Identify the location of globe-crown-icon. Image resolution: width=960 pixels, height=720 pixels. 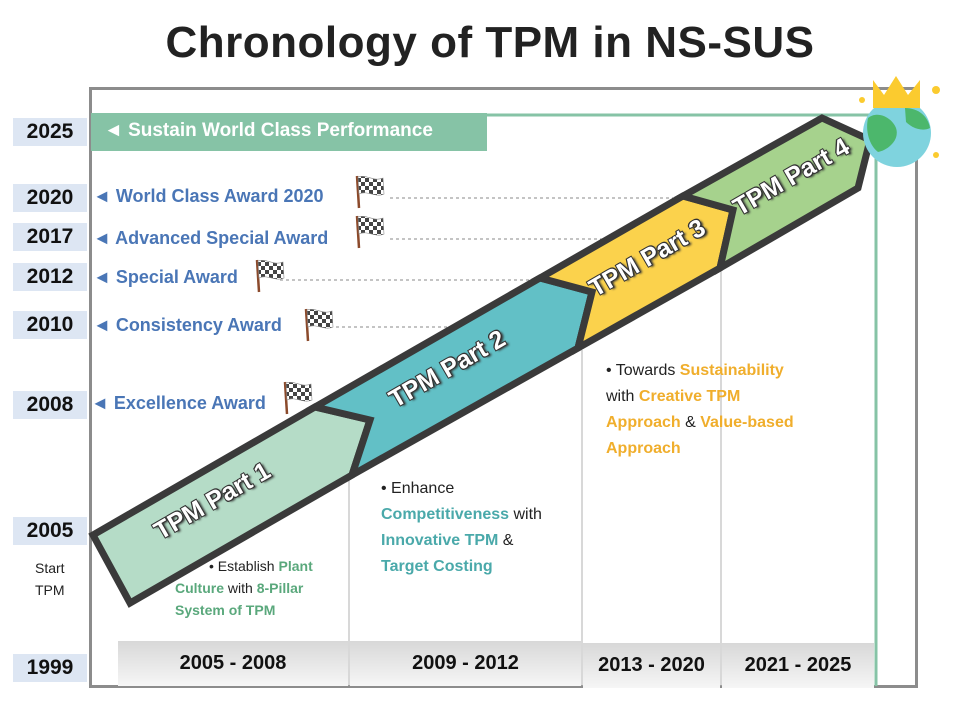
(899, 121).